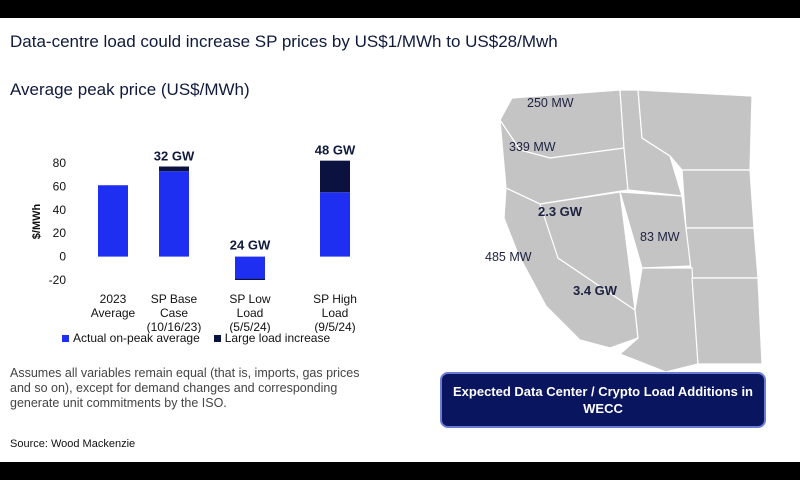 The width and height of the screenshot is (800, 480). I want to click on x-tick-label: SP Base, so click(174, 299).